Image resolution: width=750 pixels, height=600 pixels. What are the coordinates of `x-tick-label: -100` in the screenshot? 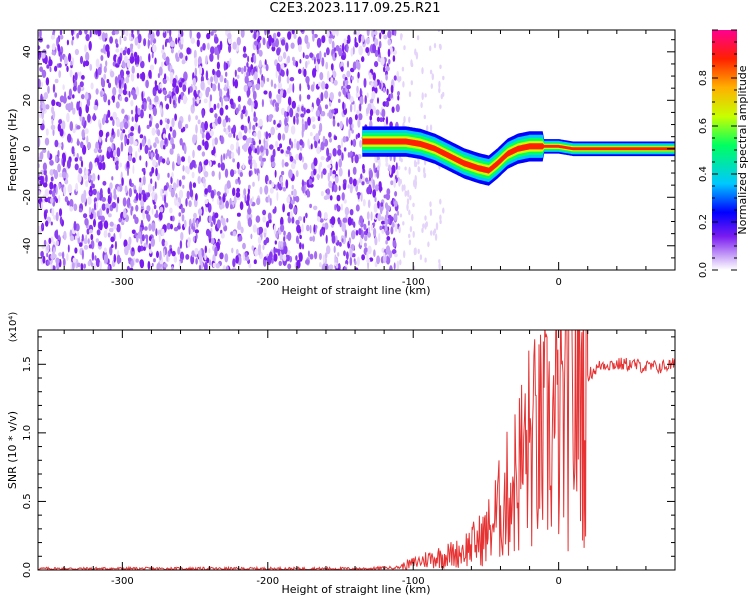 It's located at (413, 282).